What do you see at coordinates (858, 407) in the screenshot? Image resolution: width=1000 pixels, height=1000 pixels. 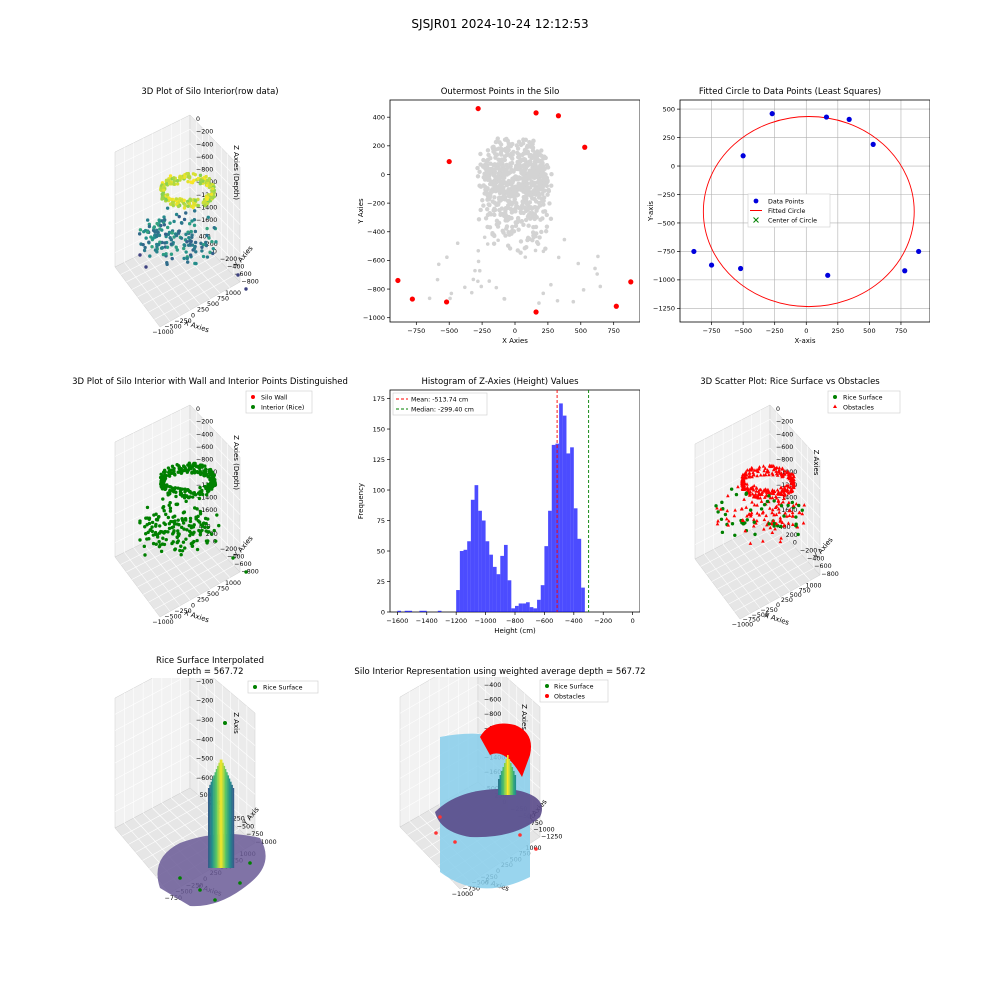 I see `legend-label: Obstacles` at bounding box center [858, 407].